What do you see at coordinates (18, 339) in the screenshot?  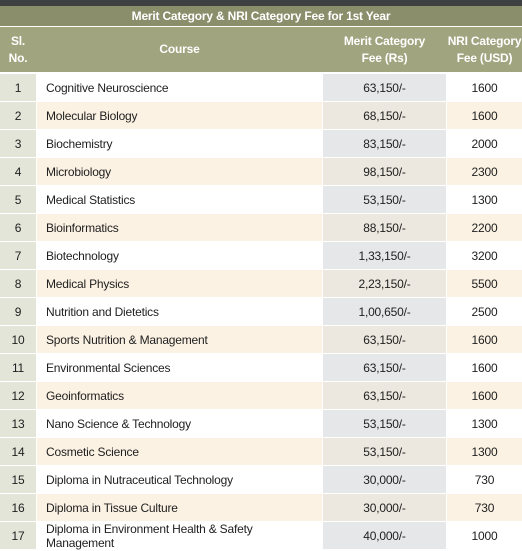 I see `row-number: 10` at bounding box center [18, 339].